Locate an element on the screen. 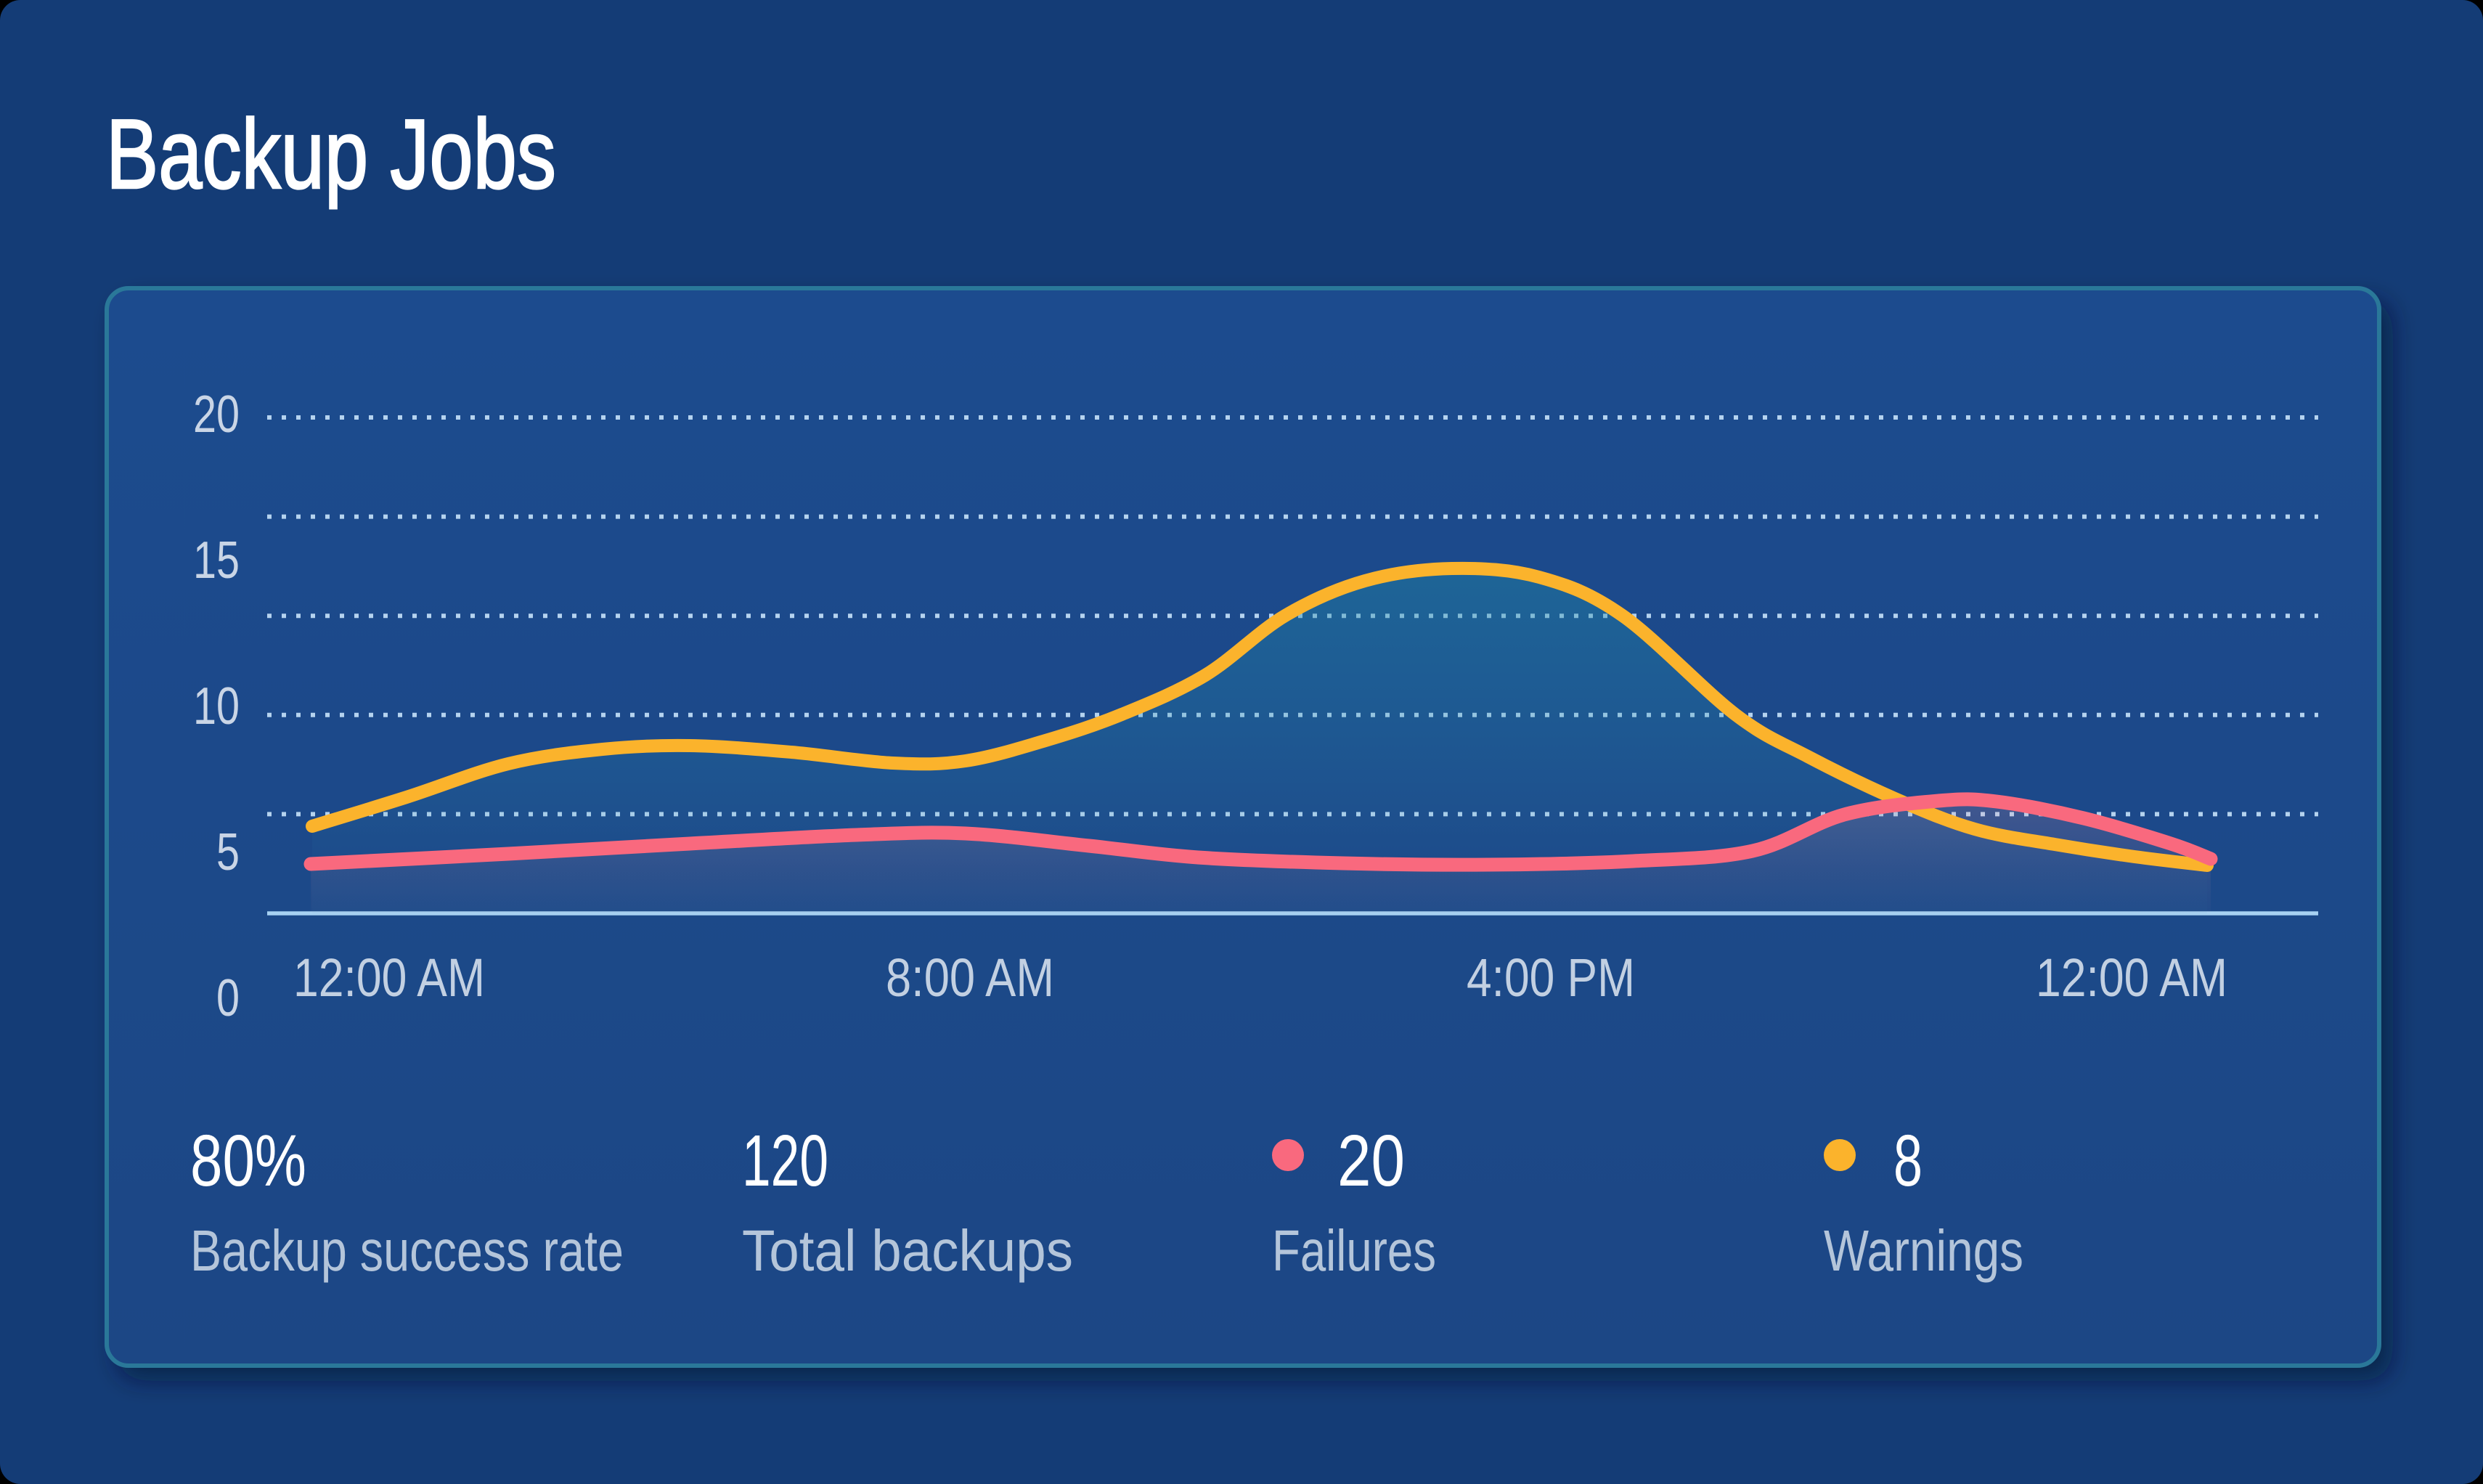  svg-text: 80% is located at coordinates (248, 1161).